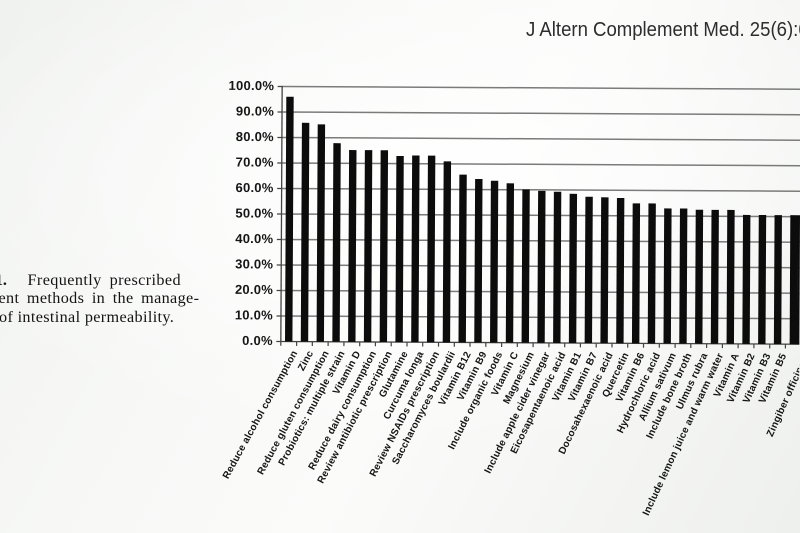 Image resolution: width=800 pixels, height=533 pixels. What do you see at coordinates (254, 263) in the screenshot?
I see `svg-text: 30.0%` at bounding box center [254, 263].